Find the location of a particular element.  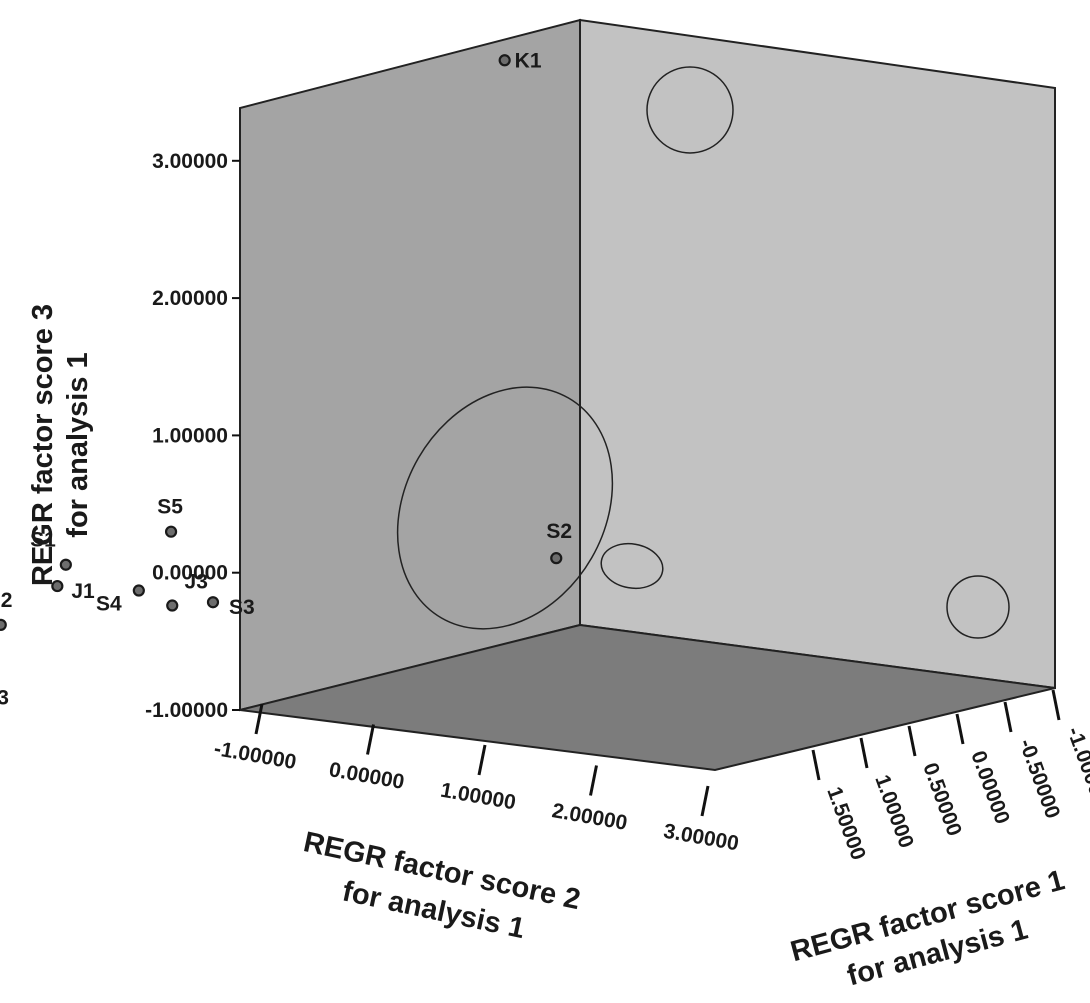

z-tick-label: 3.00000 is located at coordinates (190, 161).